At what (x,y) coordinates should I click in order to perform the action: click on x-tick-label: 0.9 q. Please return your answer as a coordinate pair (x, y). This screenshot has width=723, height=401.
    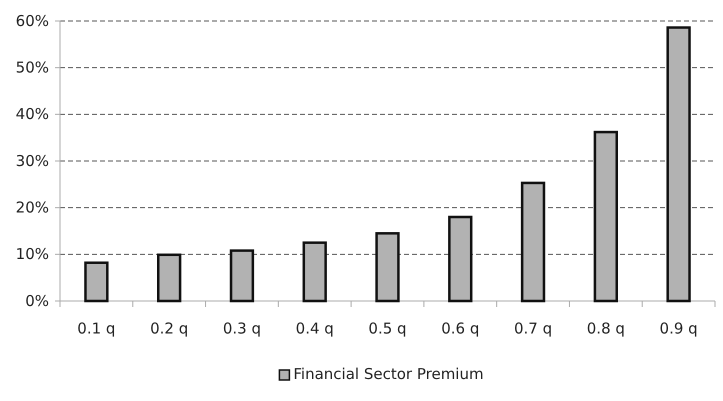
    Looking at the image, I should click on (679, 329).